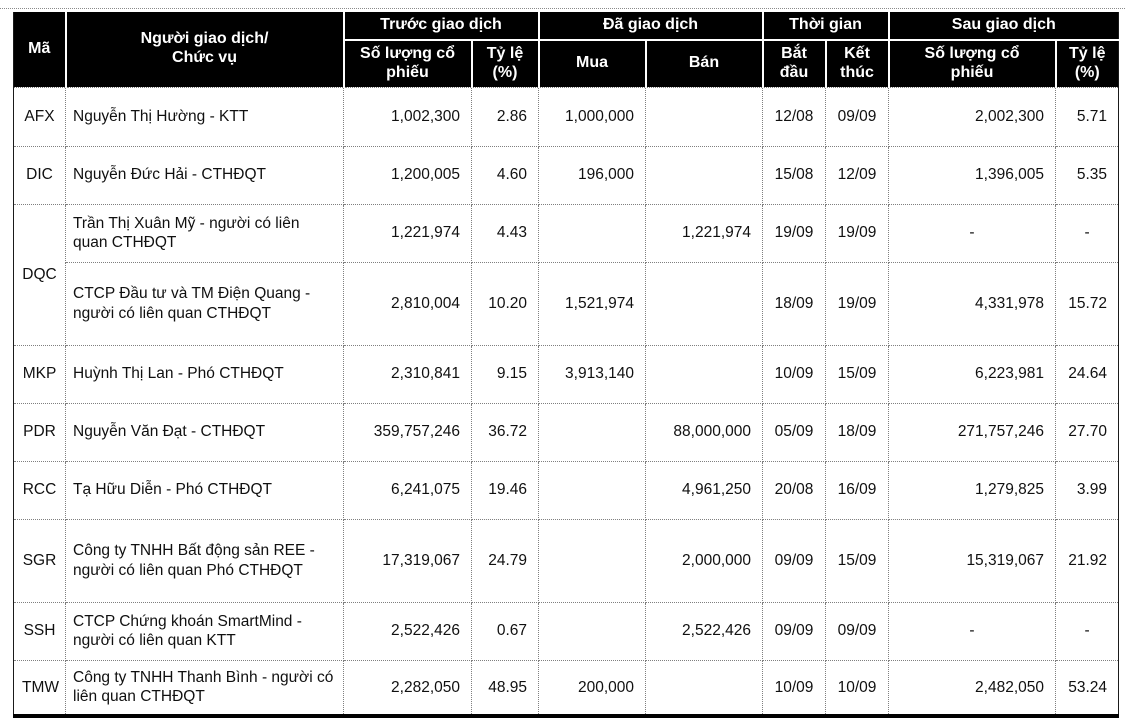  Describe the element at coordinates (39, 175) in the screenshot. I see `cell-code: DIC` at that location.